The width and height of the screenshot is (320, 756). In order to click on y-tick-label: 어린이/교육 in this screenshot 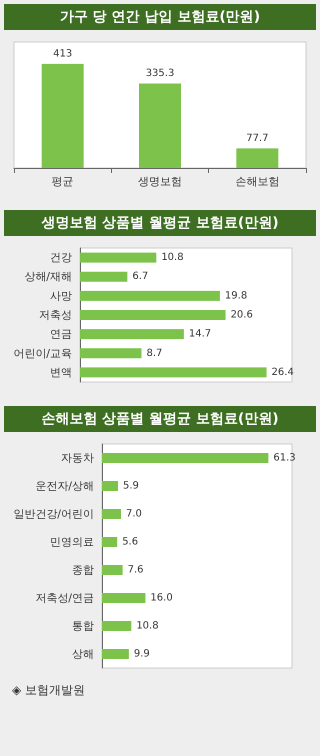, I will do `click(42, 353)`.